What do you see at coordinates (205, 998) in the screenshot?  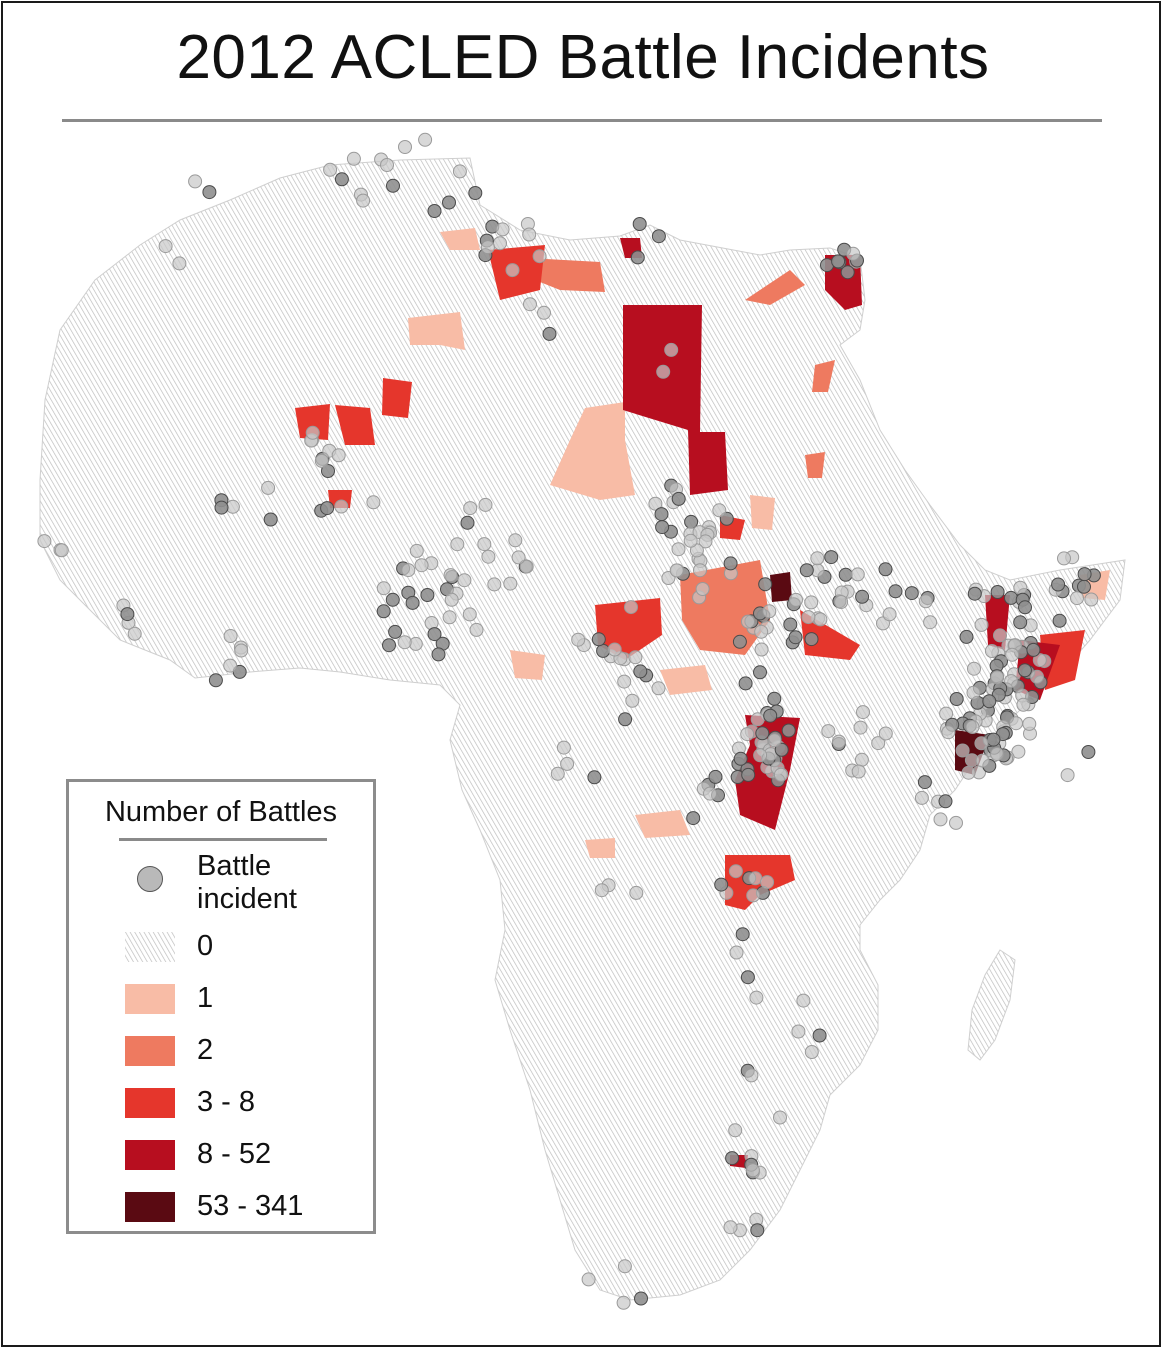 I see `legend-label-1: 1` at bounding box center [205, 998].